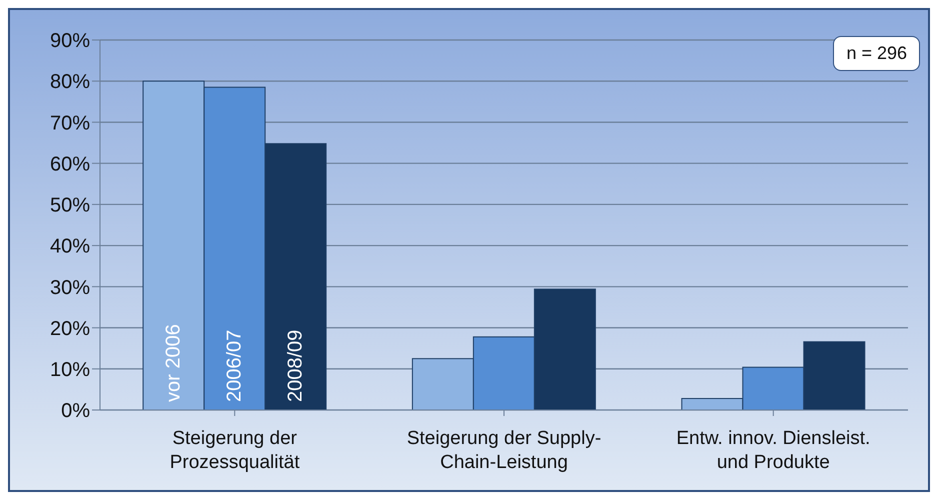 Image resolution: width=938 pixels, height=500 pixels. Describe the element at coordinates (70, 41) in the screenshot. I see `y-tick-label: 90%` at that location.